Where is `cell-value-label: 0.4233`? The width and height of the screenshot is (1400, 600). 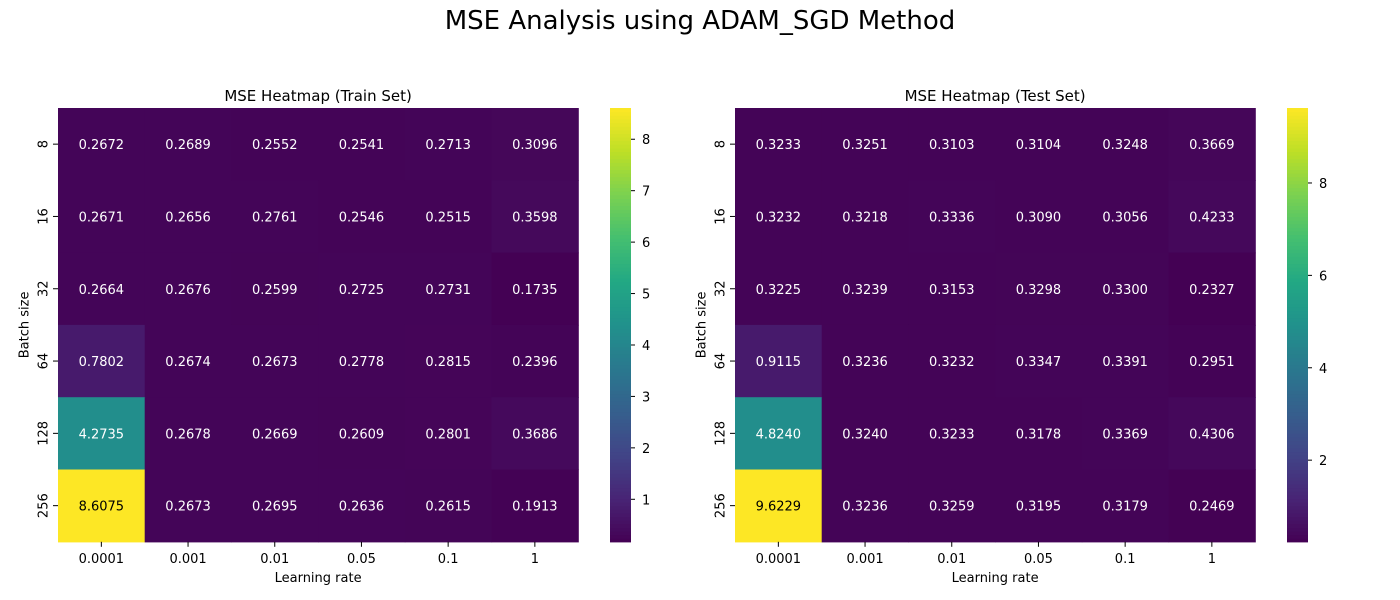
cell-value-label: 0.4233 is located at coordinates (1212, 217).